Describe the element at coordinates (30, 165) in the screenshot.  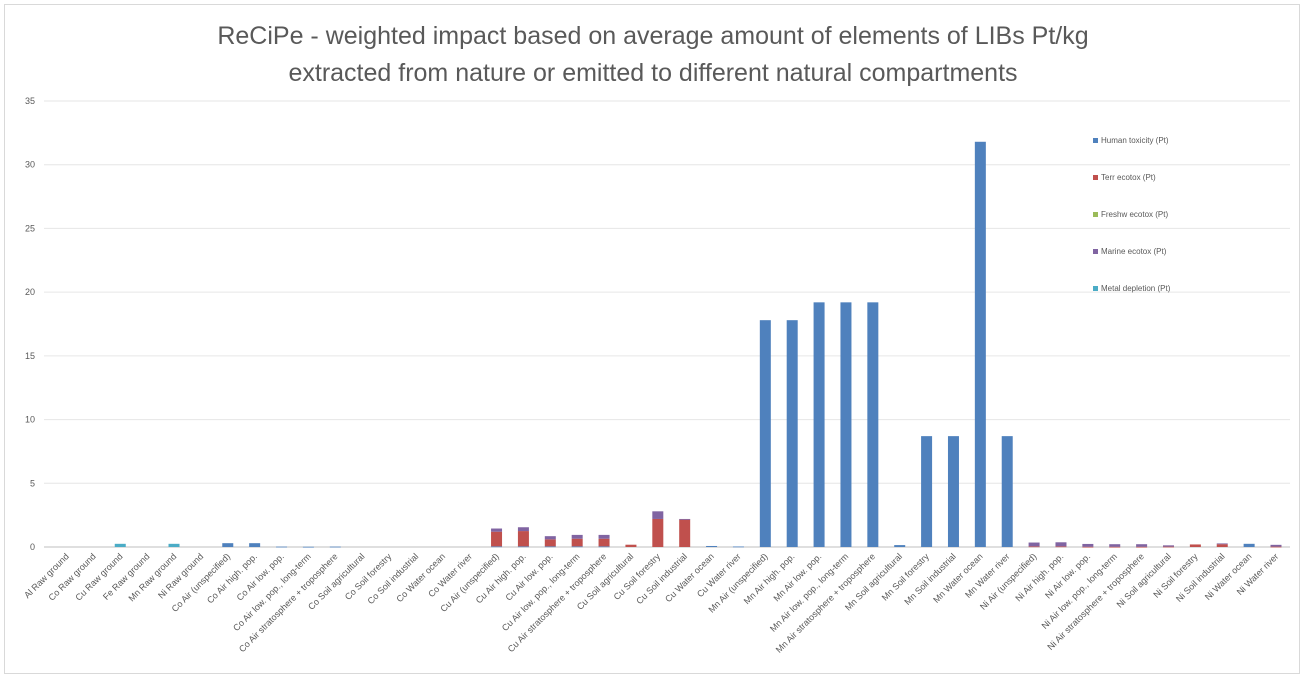
I see `y-tick-label: 30` at that location.